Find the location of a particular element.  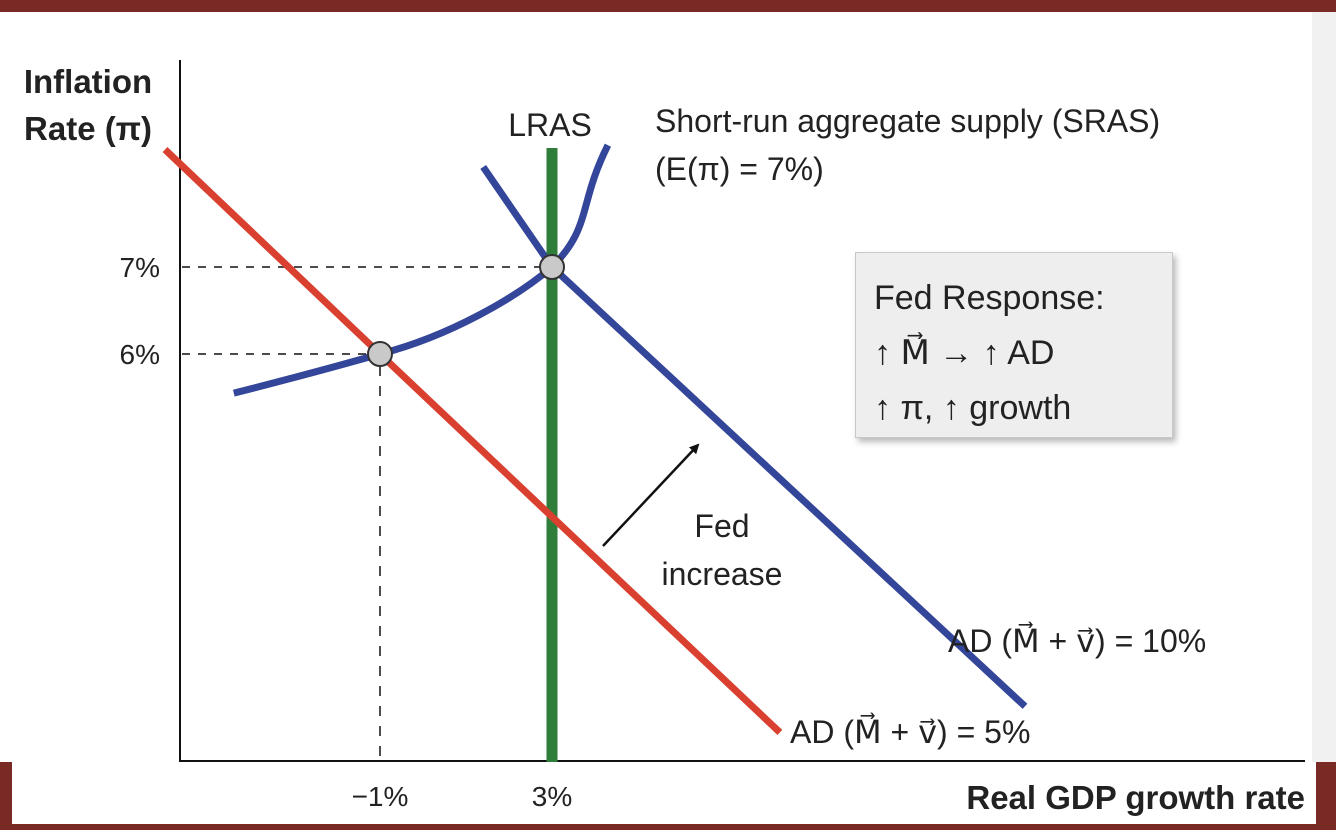

x-tick-label-minus1pct: −1% is located at coordinates (380, 796).